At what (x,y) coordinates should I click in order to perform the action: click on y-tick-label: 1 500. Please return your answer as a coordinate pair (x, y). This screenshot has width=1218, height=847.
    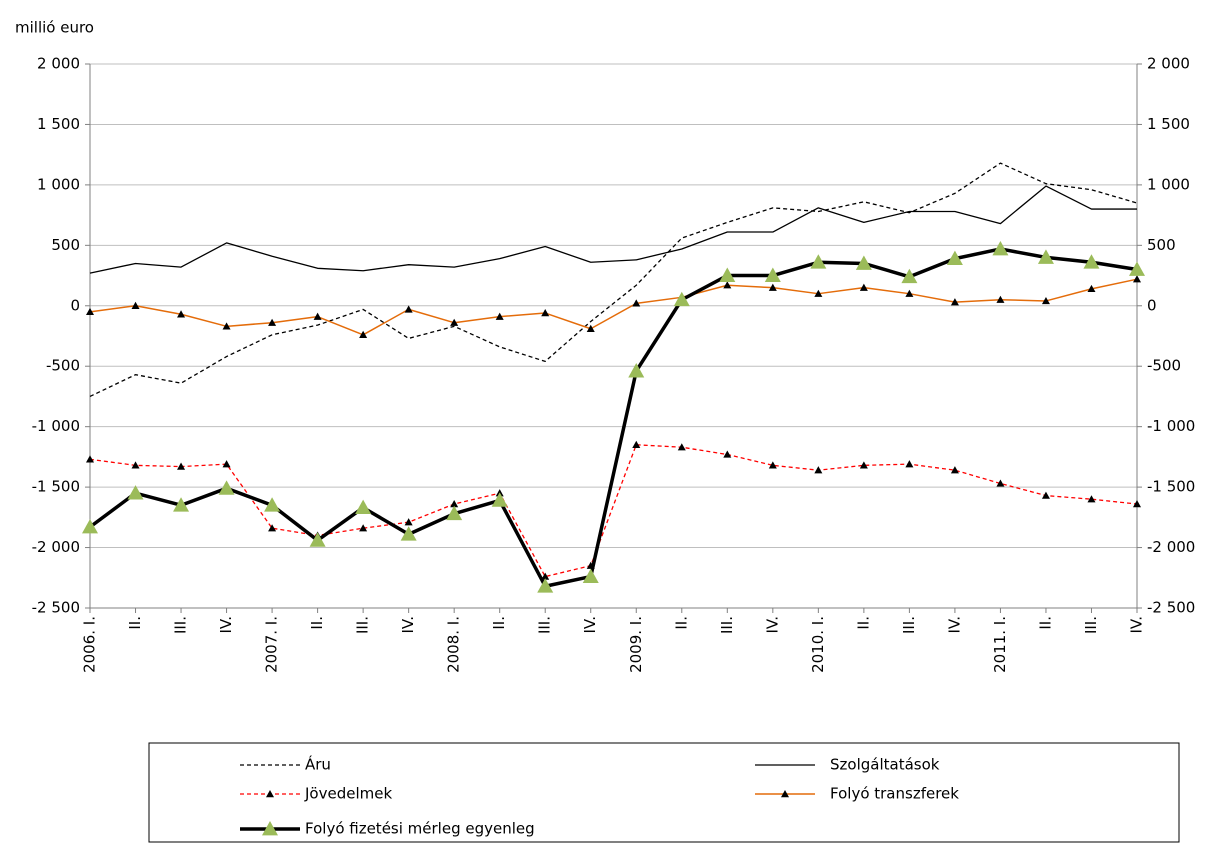
    Looking at the image, I should click on (58, 124).